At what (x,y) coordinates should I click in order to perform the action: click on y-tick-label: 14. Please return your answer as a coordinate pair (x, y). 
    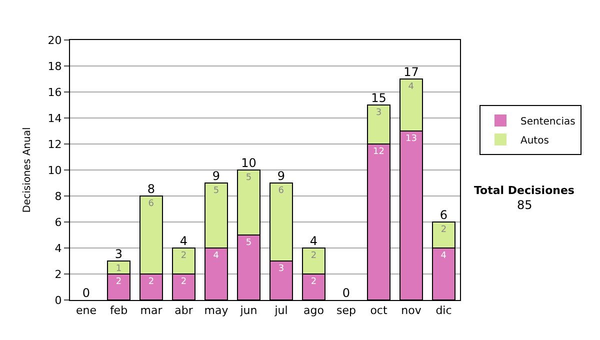
    Looking at the image, I should click on (55, 118).